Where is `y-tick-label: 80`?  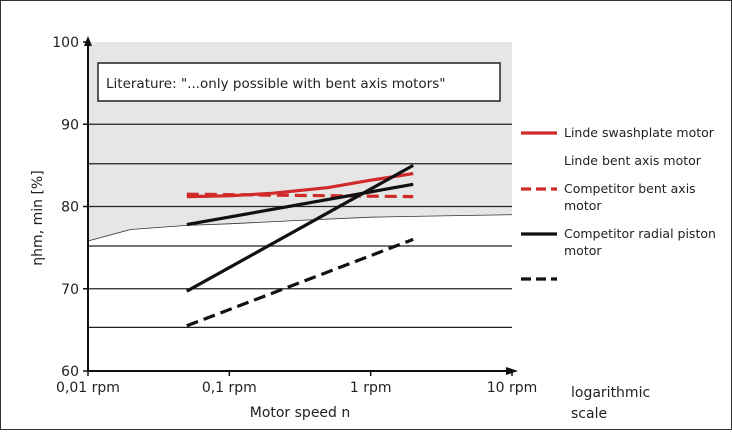 y-tick-label: 80 is located at coordinates (70, 208).